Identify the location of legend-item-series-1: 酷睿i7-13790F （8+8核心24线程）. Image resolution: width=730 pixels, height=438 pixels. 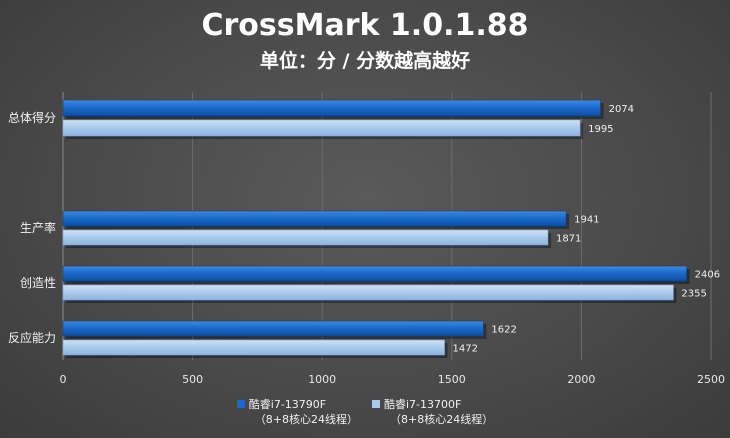
(297, 412).